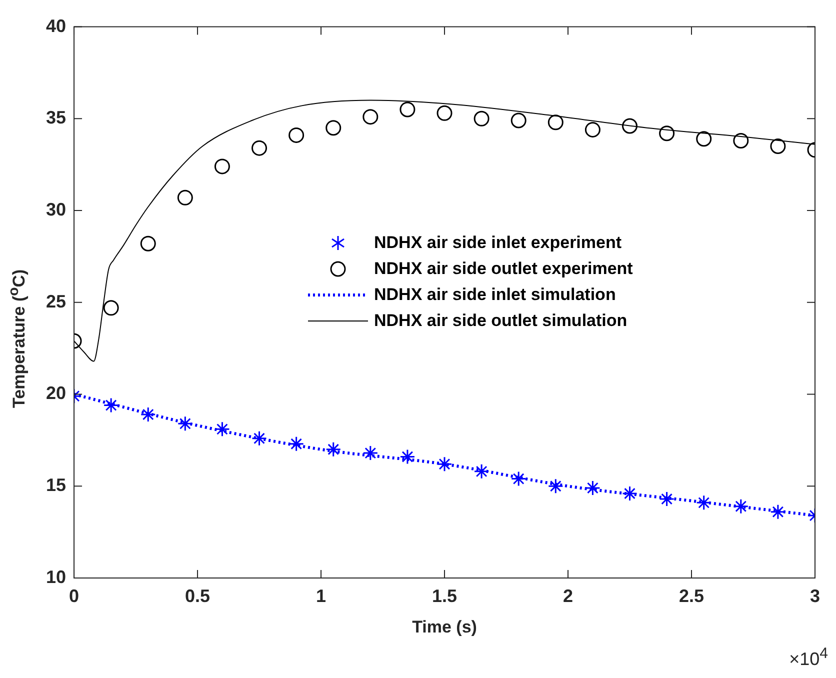 The image size is (836, 678). Describe the element at coordinates (501, 321) in the screenshot. I see `legend-label: NDHX air side outlet simulation` at that location.